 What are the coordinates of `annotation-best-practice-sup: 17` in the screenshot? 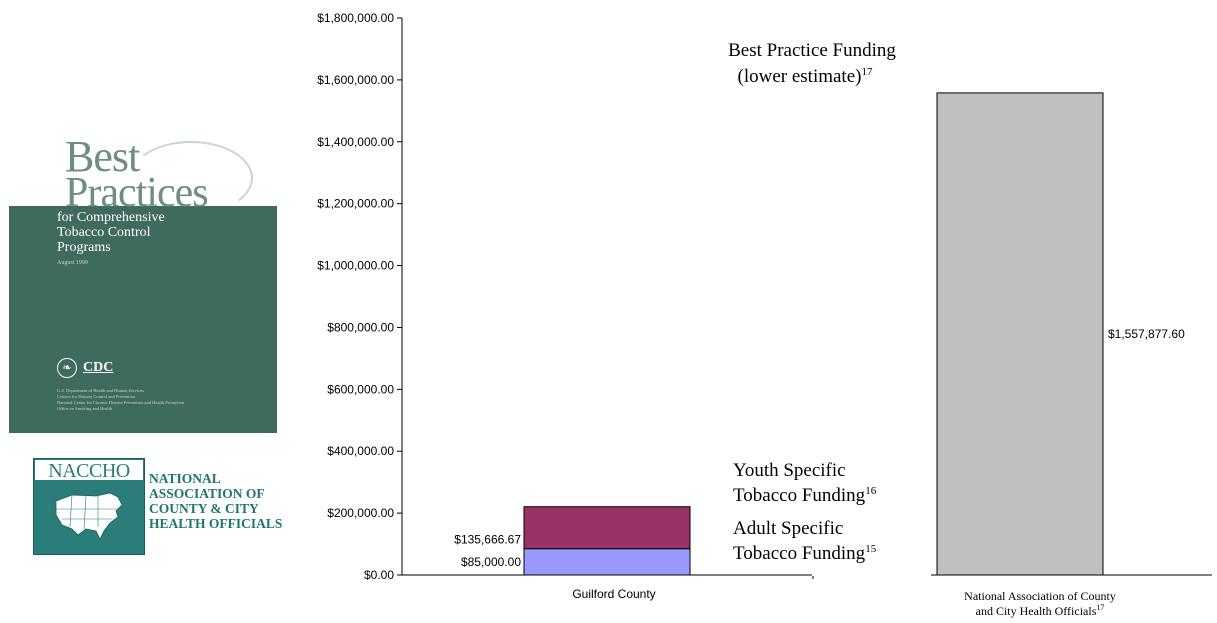 It's located at (867, 72).